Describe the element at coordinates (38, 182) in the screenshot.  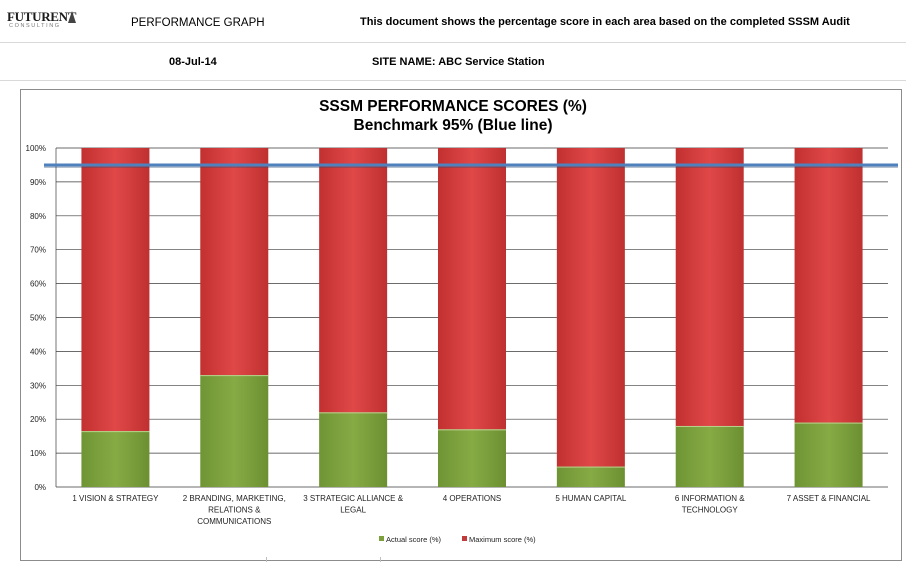
I see `y-tick-label: 90%` at that location.